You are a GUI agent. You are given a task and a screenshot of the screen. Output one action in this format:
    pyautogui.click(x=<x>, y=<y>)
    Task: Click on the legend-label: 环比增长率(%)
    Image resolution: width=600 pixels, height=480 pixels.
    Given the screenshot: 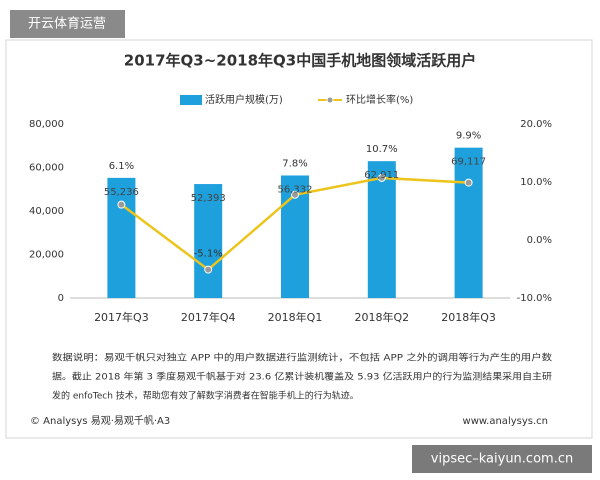 What is the action you would take?
    pyautogui.click(x=379, y=99)
    